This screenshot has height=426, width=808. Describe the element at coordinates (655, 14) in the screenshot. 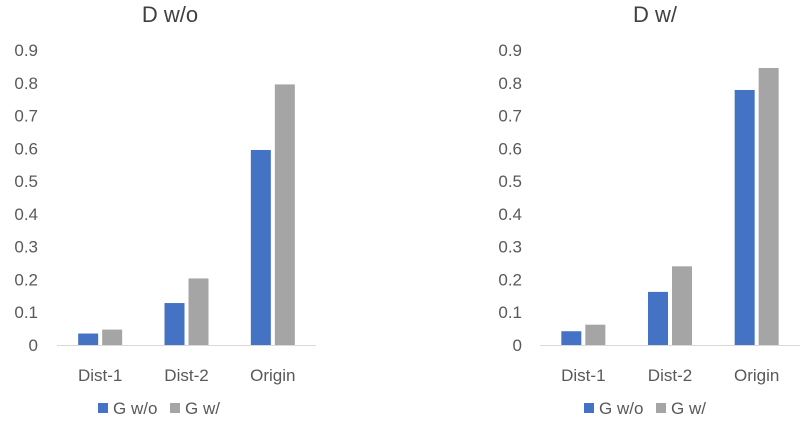

I see `chart-title: D w/` at that location.